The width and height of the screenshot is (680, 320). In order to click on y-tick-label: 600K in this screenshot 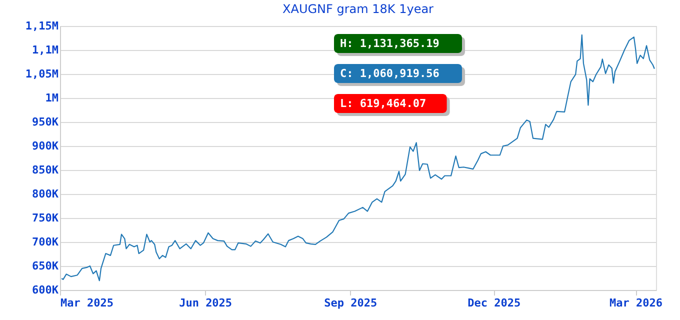, I will do `click(45, 290)`.